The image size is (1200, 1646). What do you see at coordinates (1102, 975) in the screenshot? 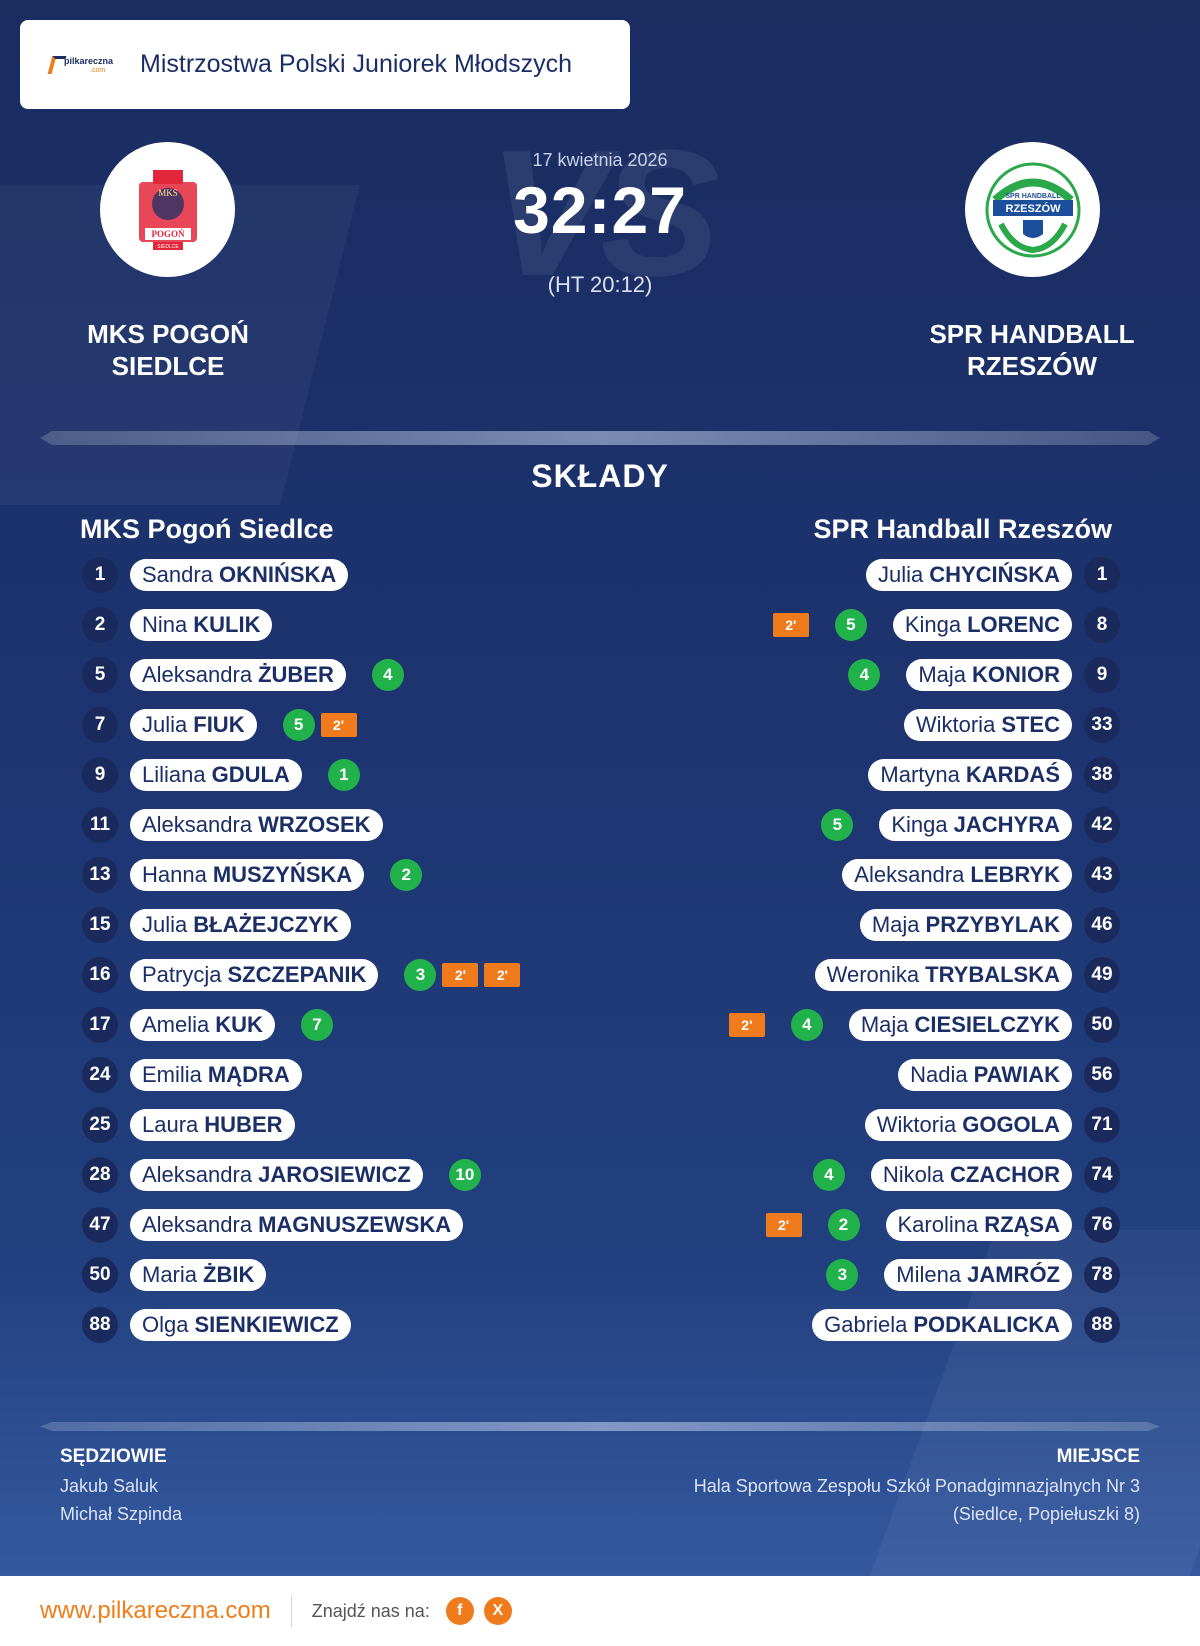
I see `player-number: 49` at bounding box center [1102, 975].